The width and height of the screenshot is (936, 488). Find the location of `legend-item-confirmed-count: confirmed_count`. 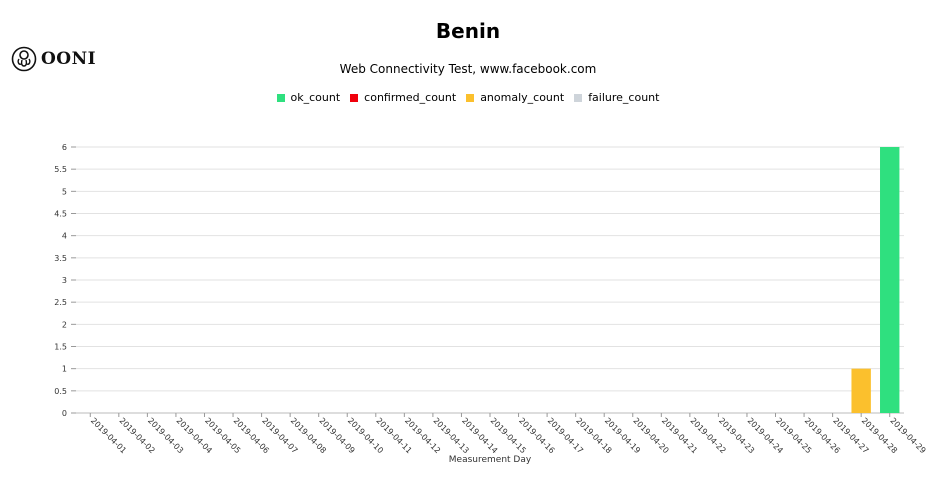

legend-item-confirmed-count: confirmed_count is located at coordinates (403, 97).